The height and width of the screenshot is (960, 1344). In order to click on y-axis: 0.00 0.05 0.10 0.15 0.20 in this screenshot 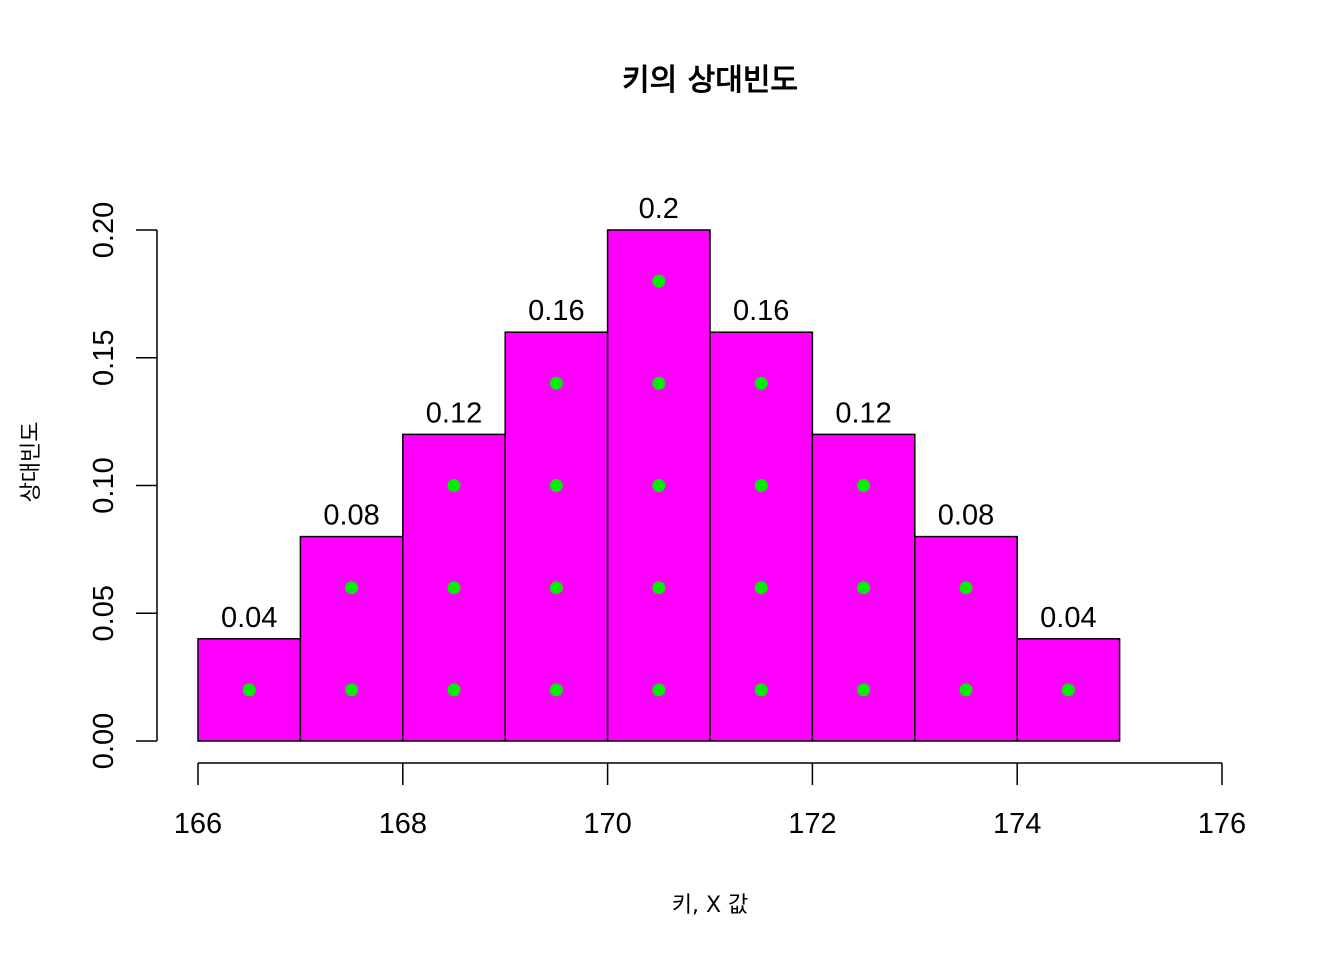, I will do `click(123, 485)`.